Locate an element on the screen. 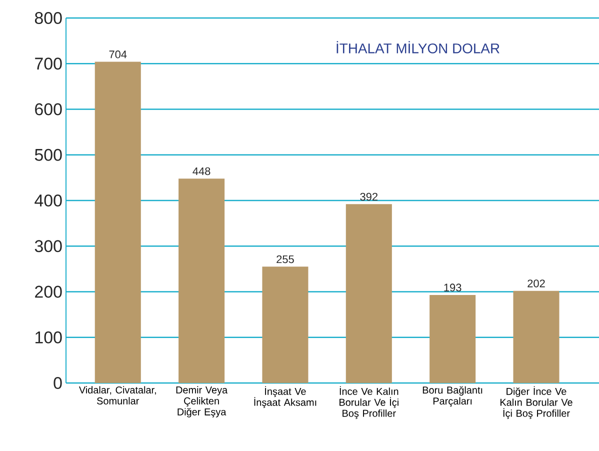 The image size is (599, 451). data-label: 704 is located at coordinates (118, 54).